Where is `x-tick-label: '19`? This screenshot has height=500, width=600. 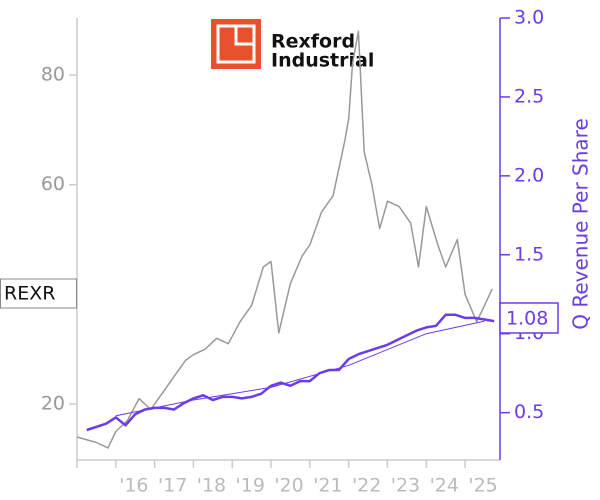
x-tick-label: '19 is located at coordinates (250, 486).